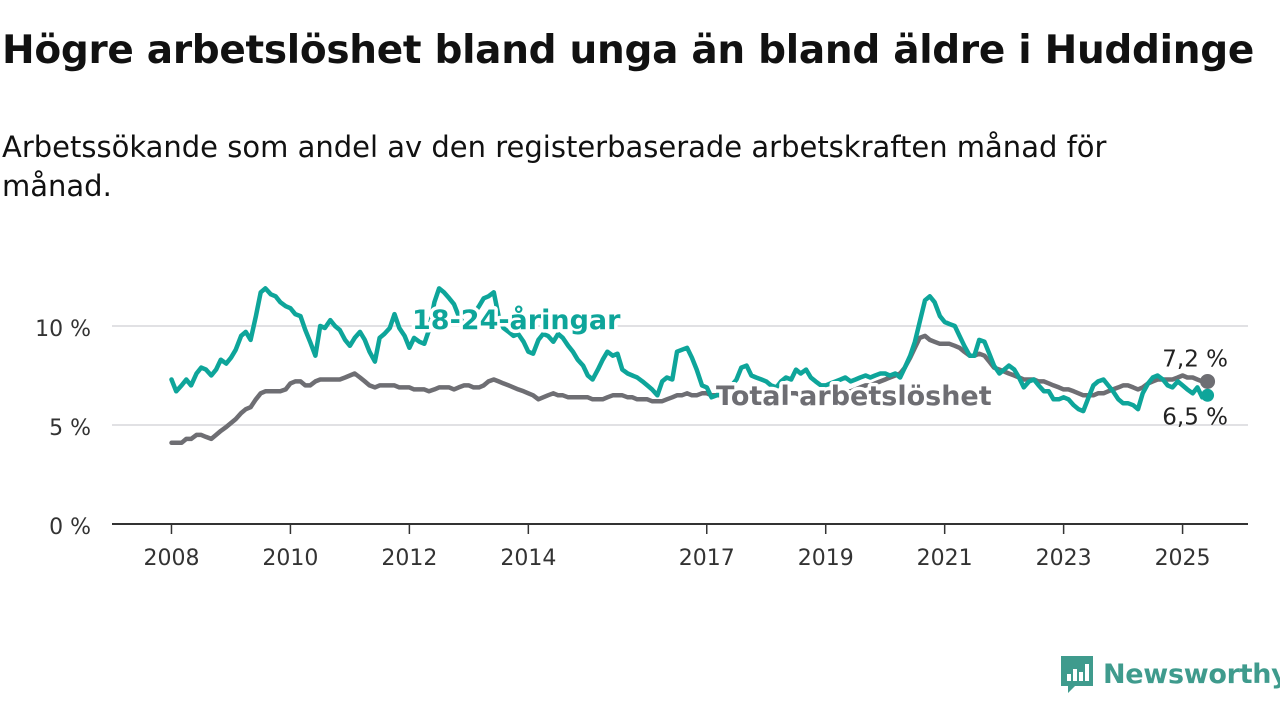  What do you see at coordinates (1195, 417) in the screenshot?
I see `end-label-youth: 6,5 %` at bounding box center [1195, 417].